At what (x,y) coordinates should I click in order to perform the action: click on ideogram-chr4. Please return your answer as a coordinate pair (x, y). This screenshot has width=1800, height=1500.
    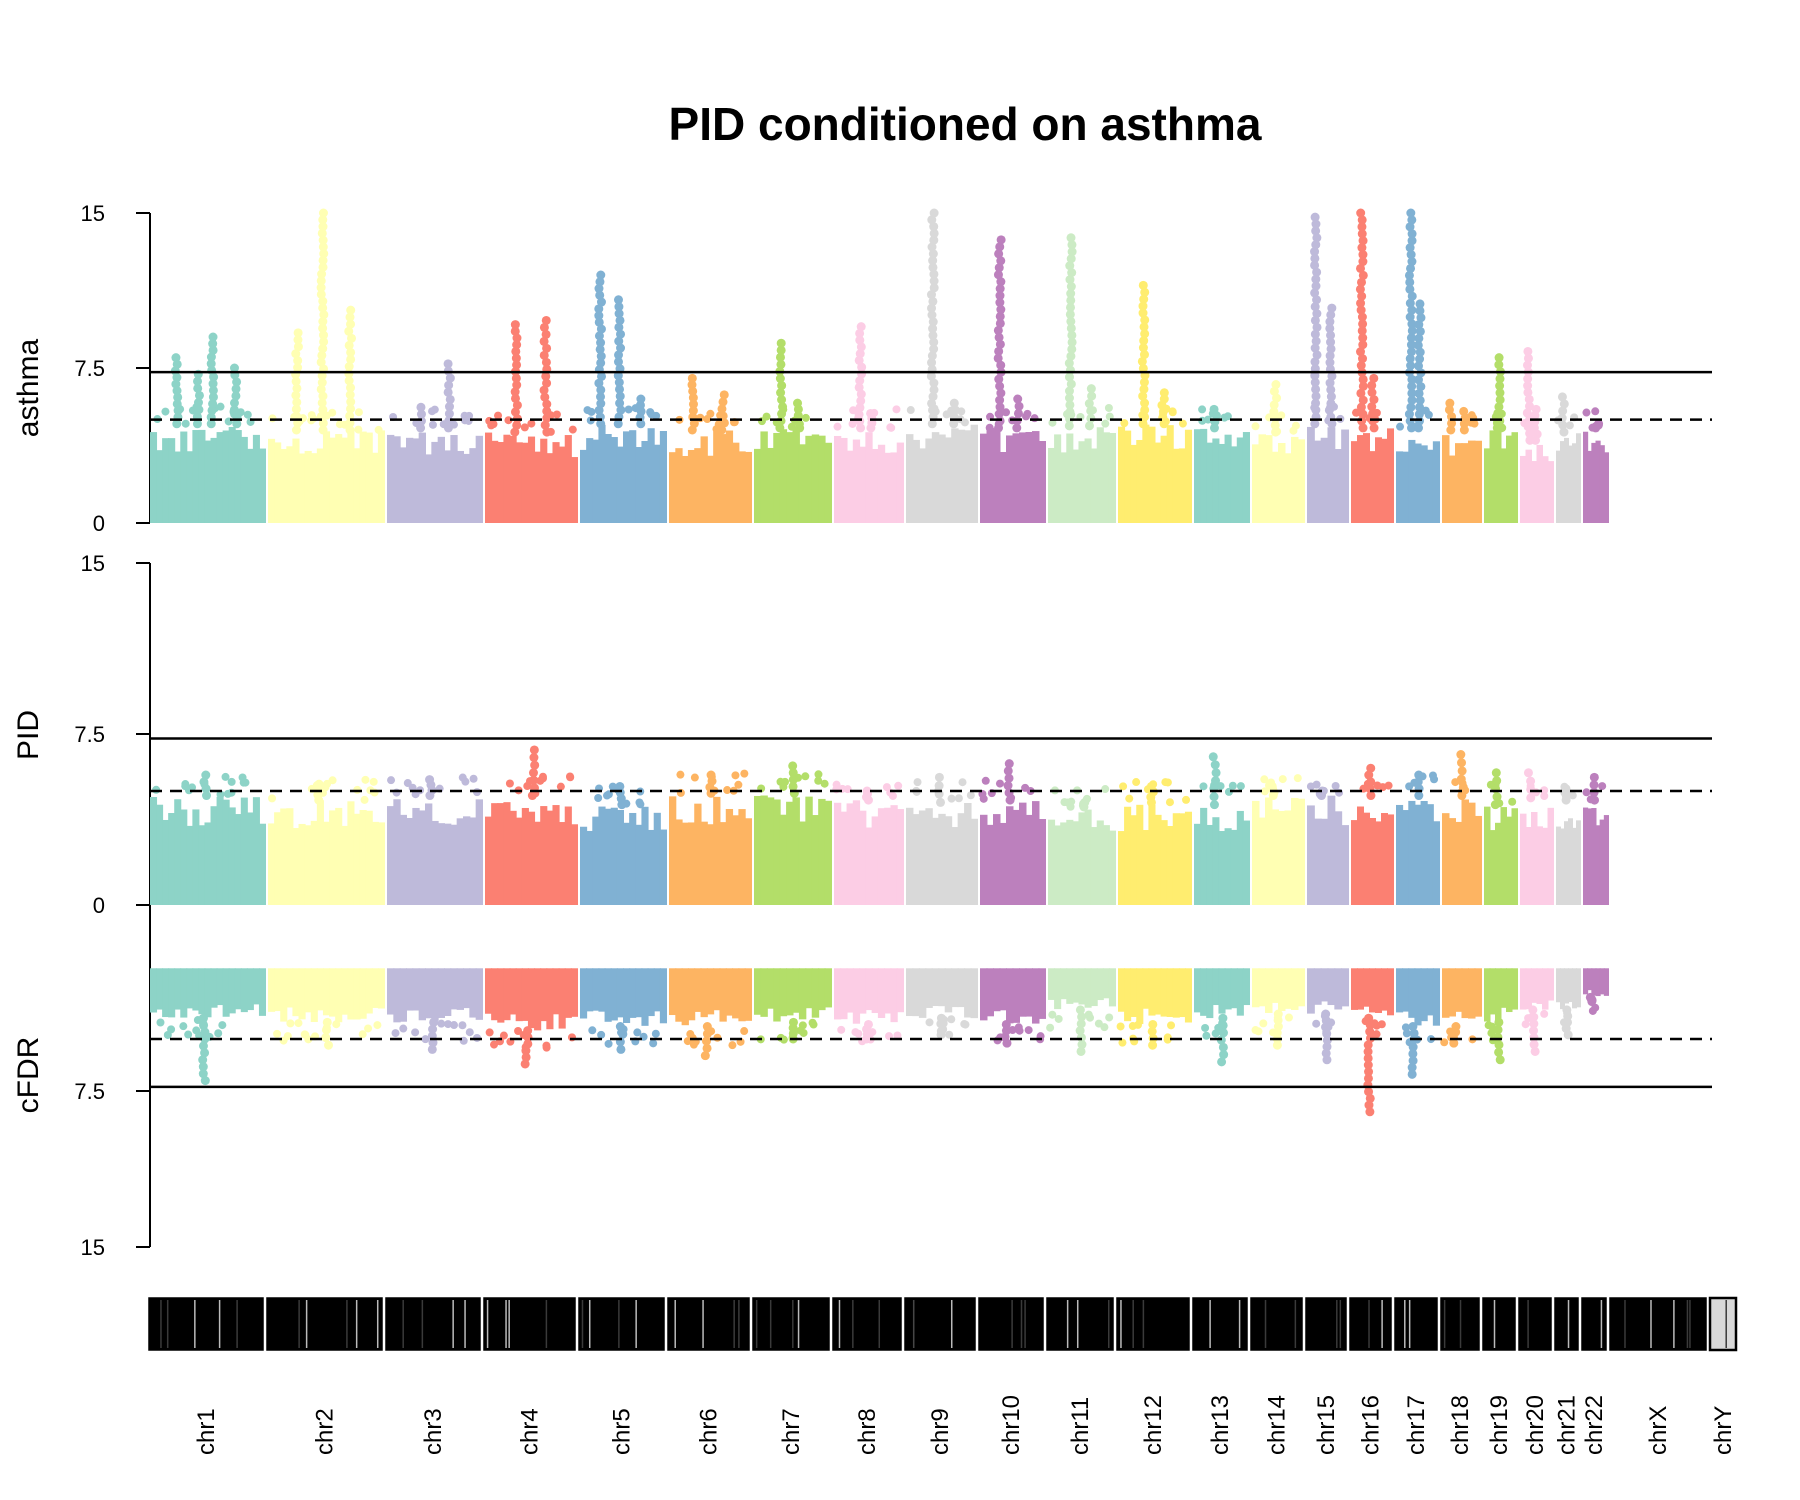
    Looking at the image, I should click on (529, 1324).